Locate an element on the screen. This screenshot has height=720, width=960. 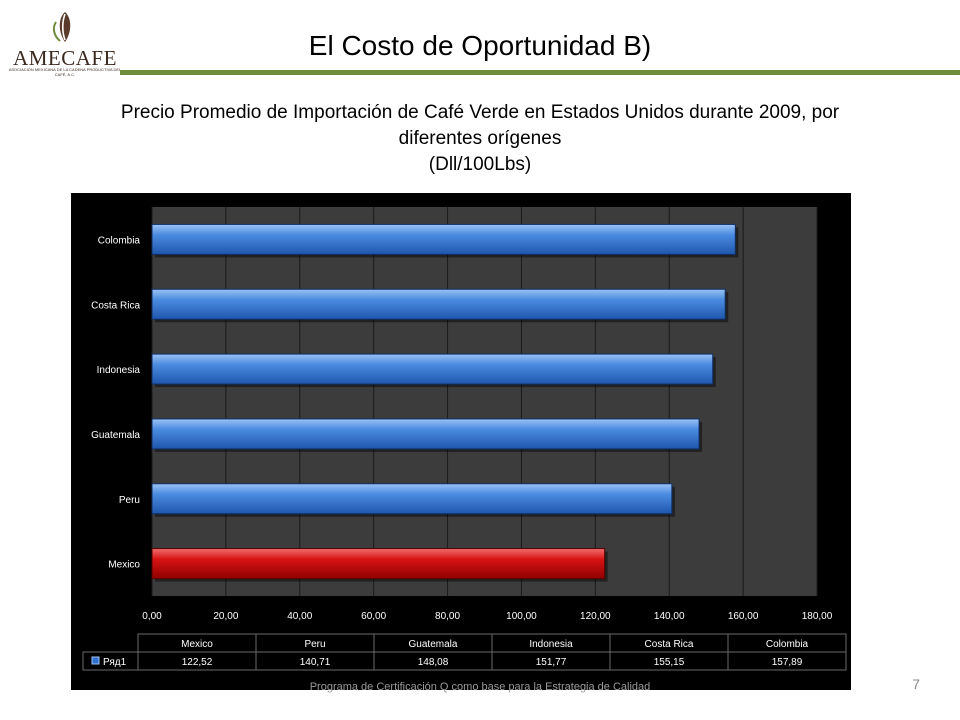
x-tick-label: 40,00 is located at coordinates (299, 616).